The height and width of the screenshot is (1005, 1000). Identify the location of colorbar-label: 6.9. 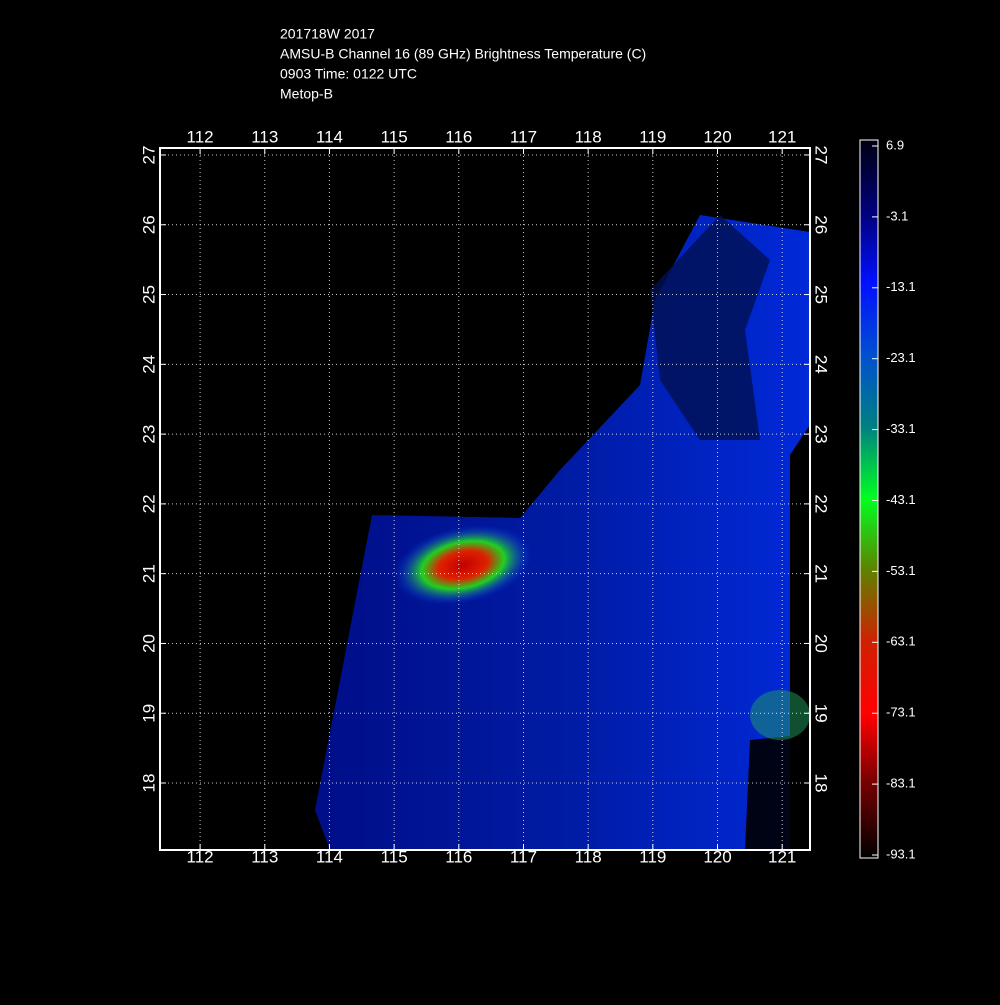
(895, 144).